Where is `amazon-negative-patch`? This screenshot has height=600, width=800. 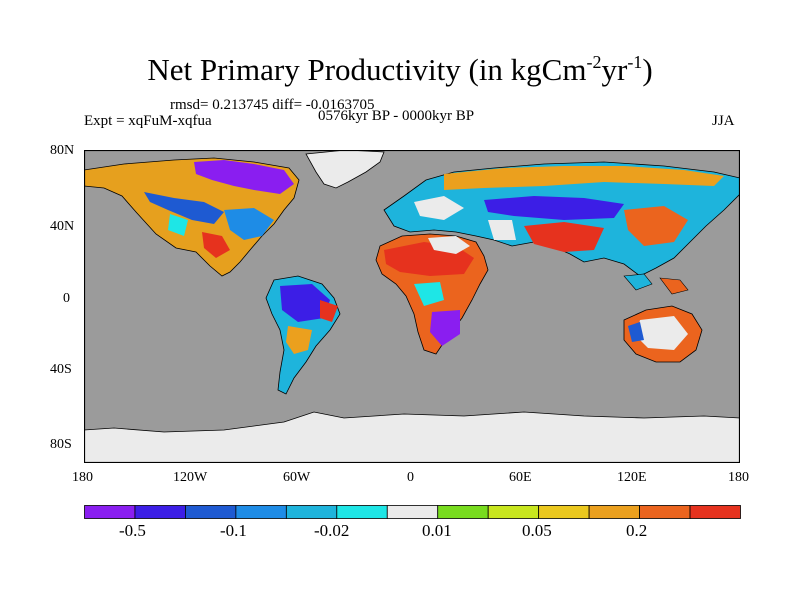 amazon-negative-patch is located at coordinates (305, 303).